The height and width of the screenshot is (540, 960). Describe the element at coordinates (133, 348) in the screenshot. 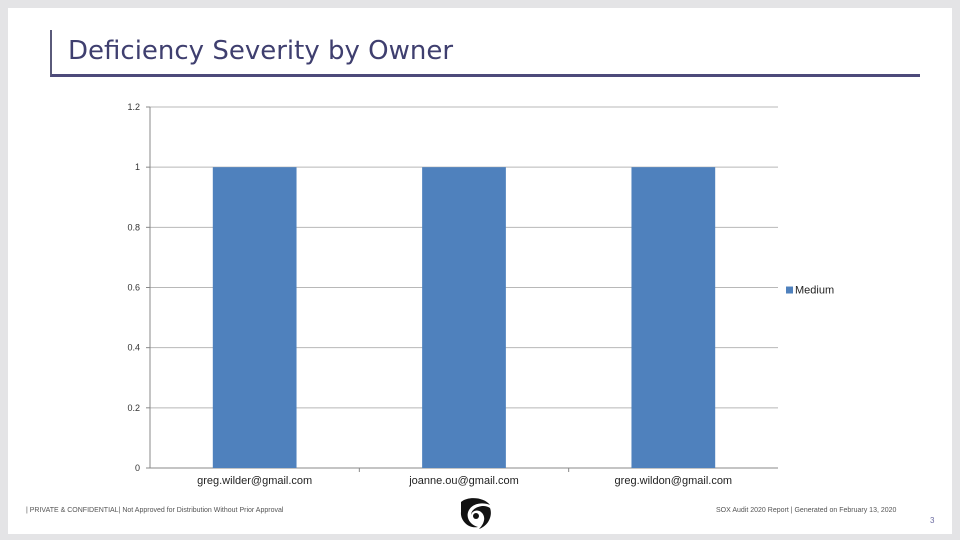

I see `y-tick-label: 0.4` at that location.